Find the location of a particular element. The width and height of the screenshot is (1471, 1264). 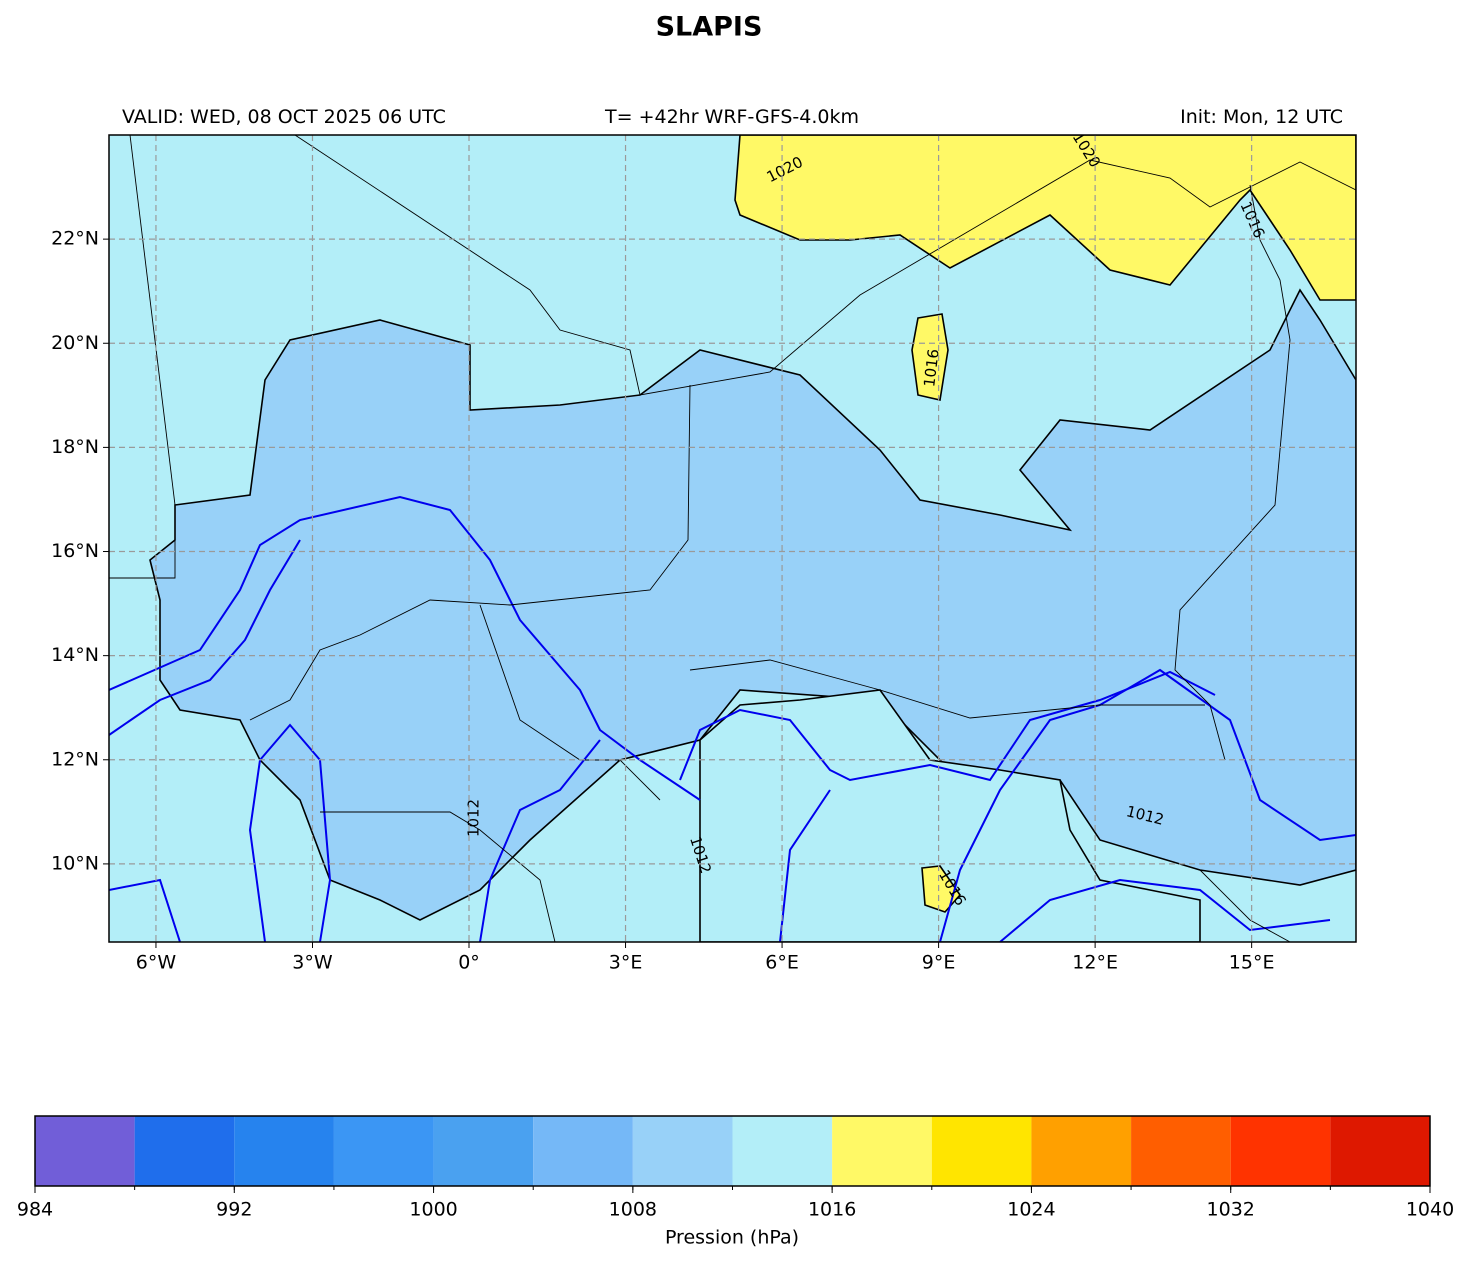

x-tick-label: 0° is located at coordinates (469, 963).